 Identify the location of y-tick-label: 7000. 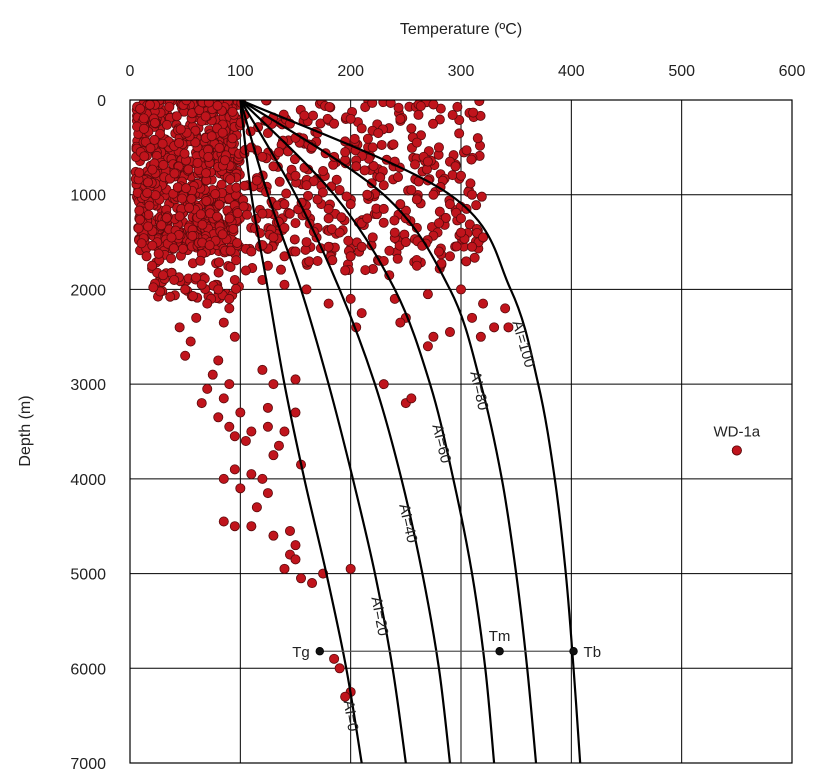
(88, 764).